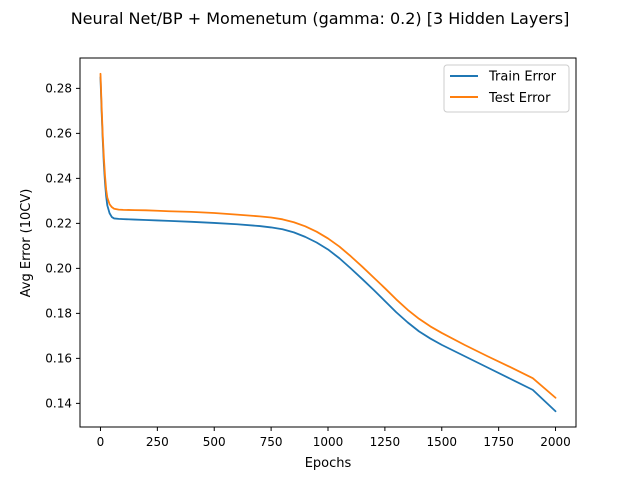 The width and height of the screenshot is (640, 480). I want to click on x-axis-label: Epochs, so click(328, 463).